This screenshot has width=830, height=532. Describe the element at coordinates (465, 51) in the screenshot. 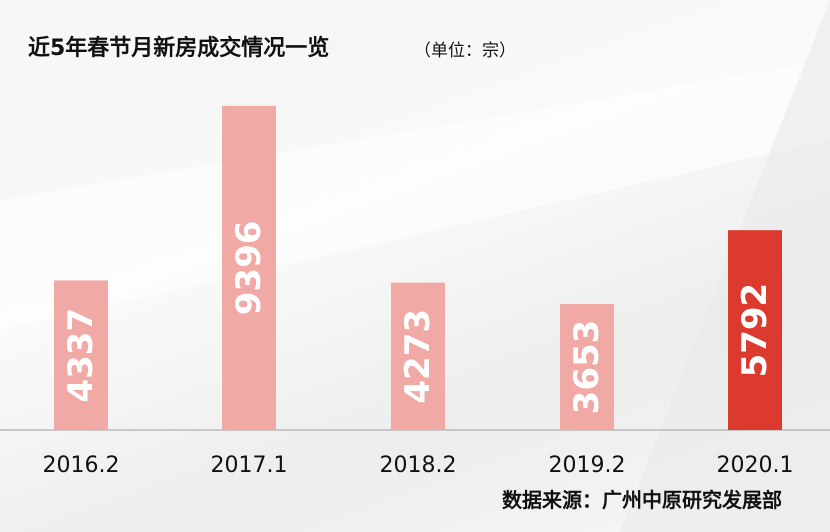

I see `unit-label: （单位：宗）` at that location.